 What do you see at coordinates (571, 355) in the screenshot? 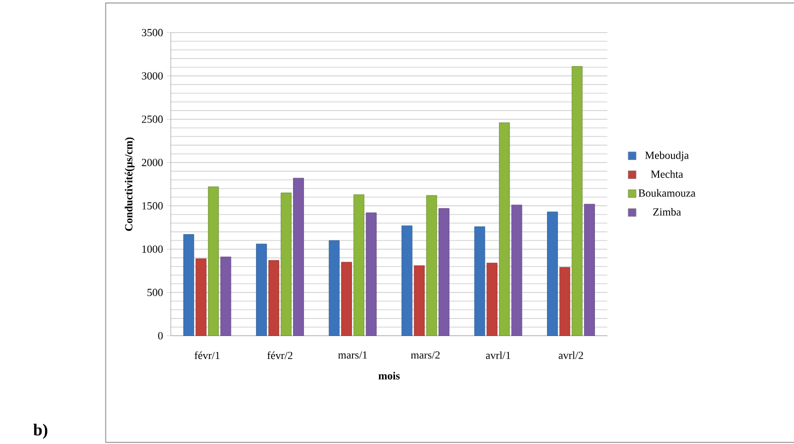
I see `x-tick-label: avrl/2` at bounding box center [571, 355].